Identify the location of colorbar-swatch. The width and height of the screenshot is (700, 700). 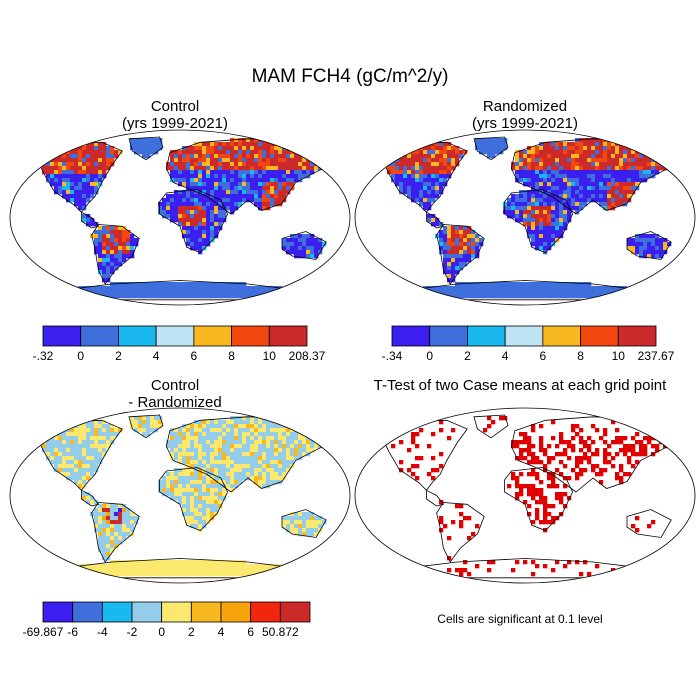
(265, 612).